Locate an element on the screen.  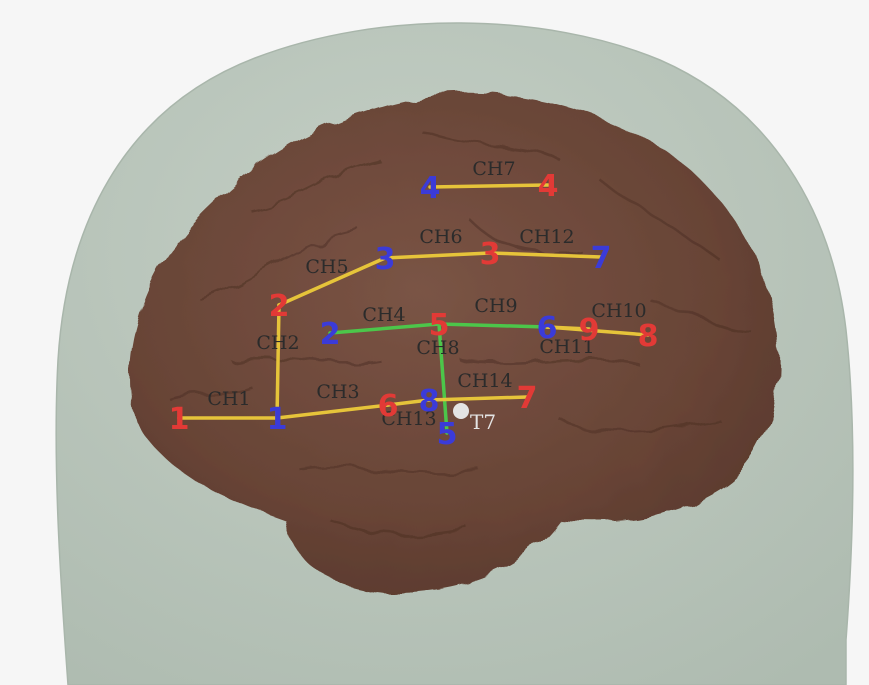
source-optode-5: 5 is located at coordinates (439, 325).